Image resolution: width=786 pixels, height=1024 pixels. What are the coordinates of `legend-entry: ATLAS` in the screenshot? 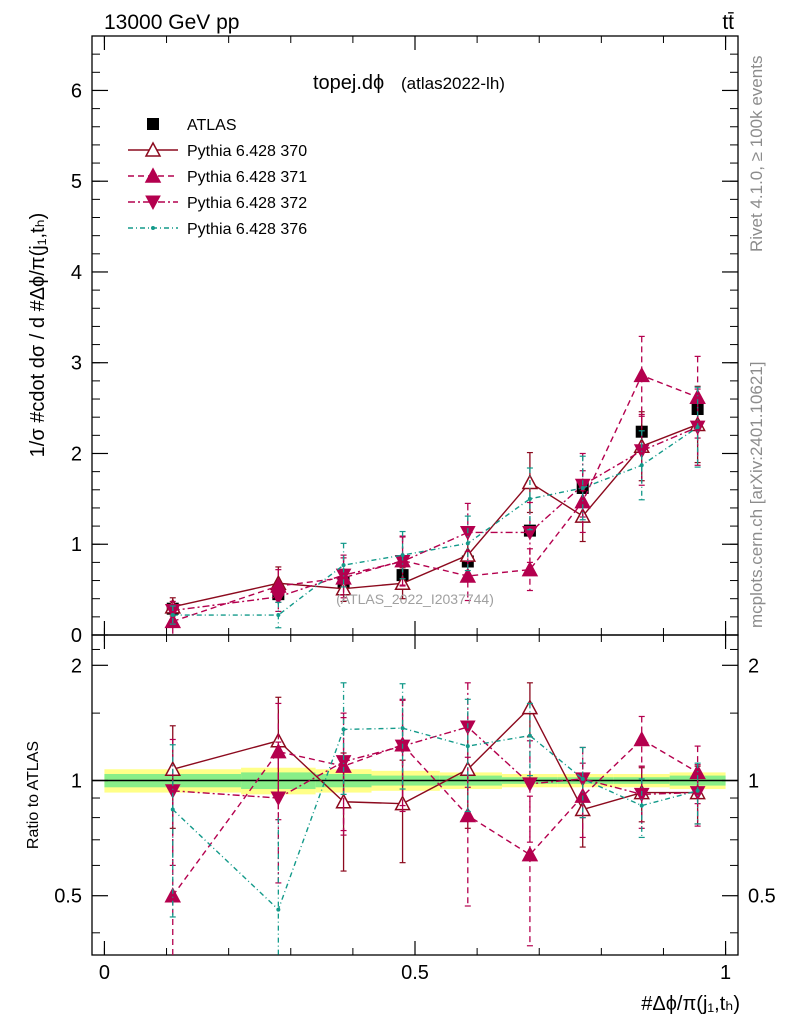 It's located at (192, 125).